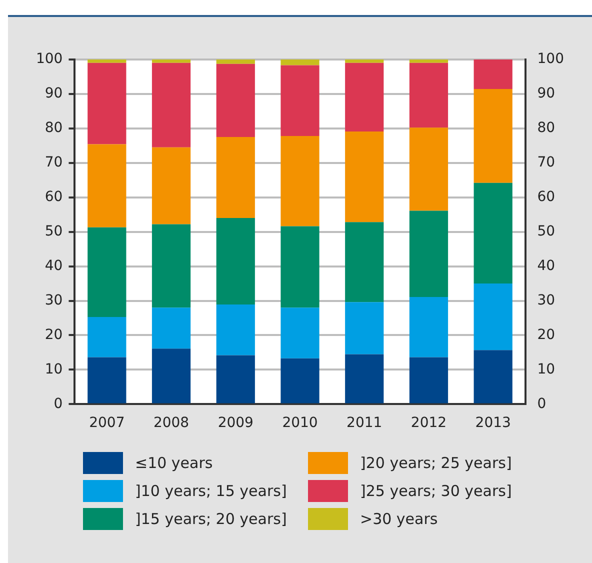 The width and height of the screenshot is (592, 563). What do you see at coordinates (49, 59) in the screenshot?
I see `y-tick-label: 100` at bounding box center [49, 59].